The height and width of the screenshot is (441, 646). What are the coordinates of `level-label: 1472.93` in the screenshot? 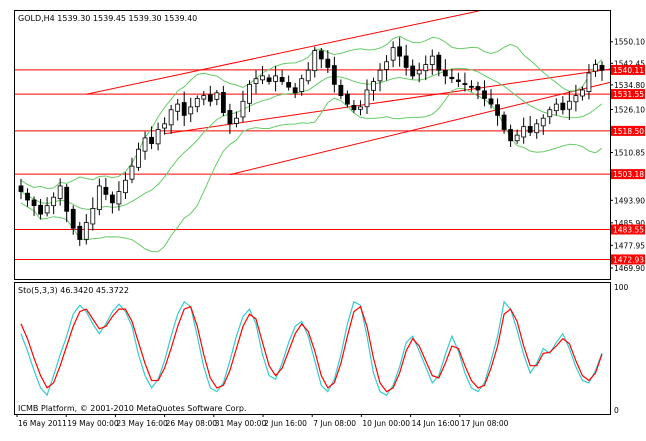 It's located at (628, 259).